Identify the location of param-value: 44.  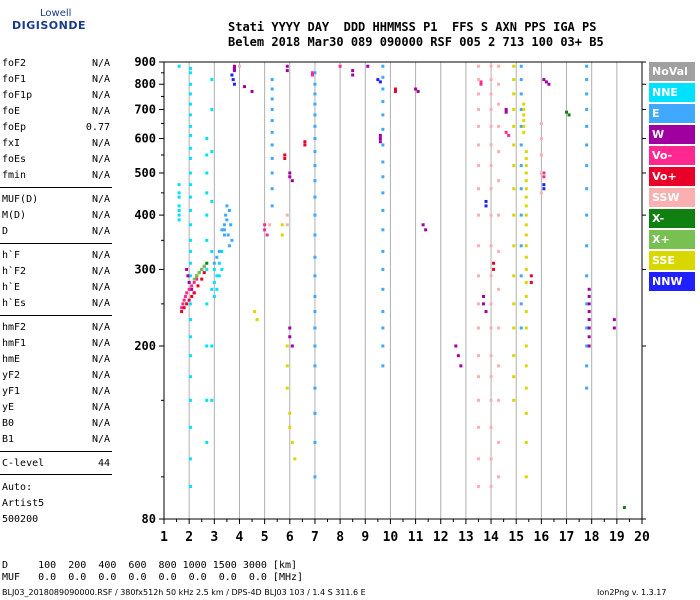
(103, 463).